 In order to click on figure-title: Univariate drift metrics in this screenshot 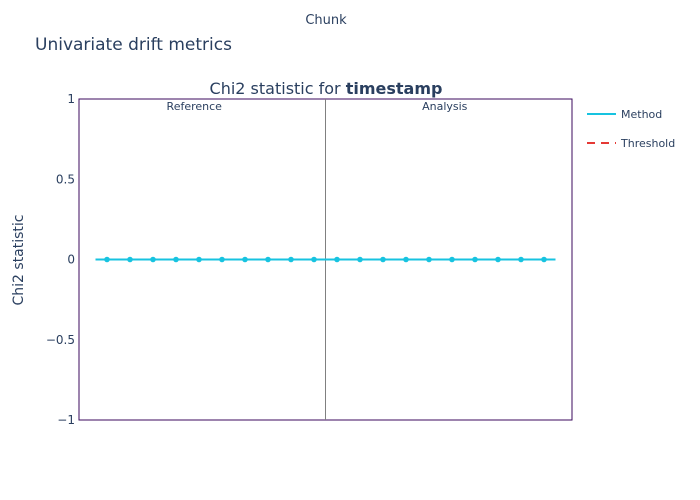, I will do `click(133, 45)`.